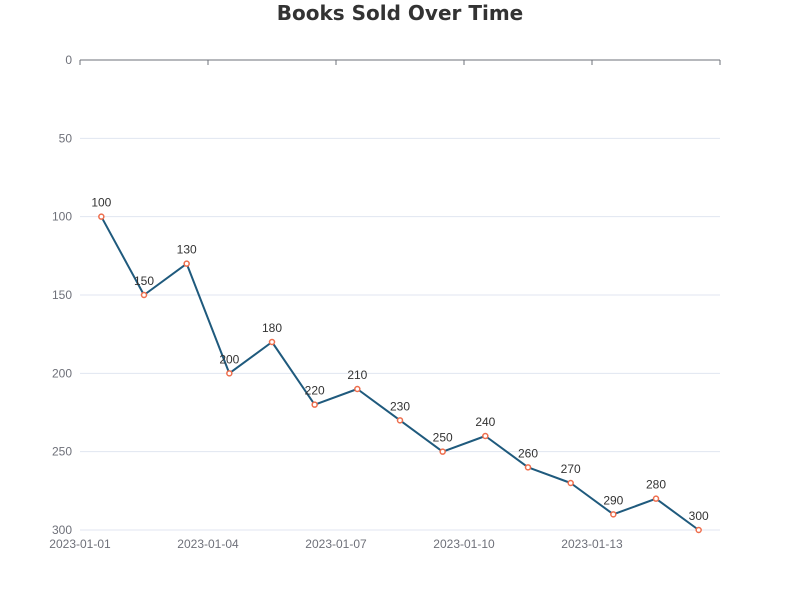  Describe the element at coordinates (592, 544) in the screenshot. I see `x-tick-label: 2023-01-13` at that location.